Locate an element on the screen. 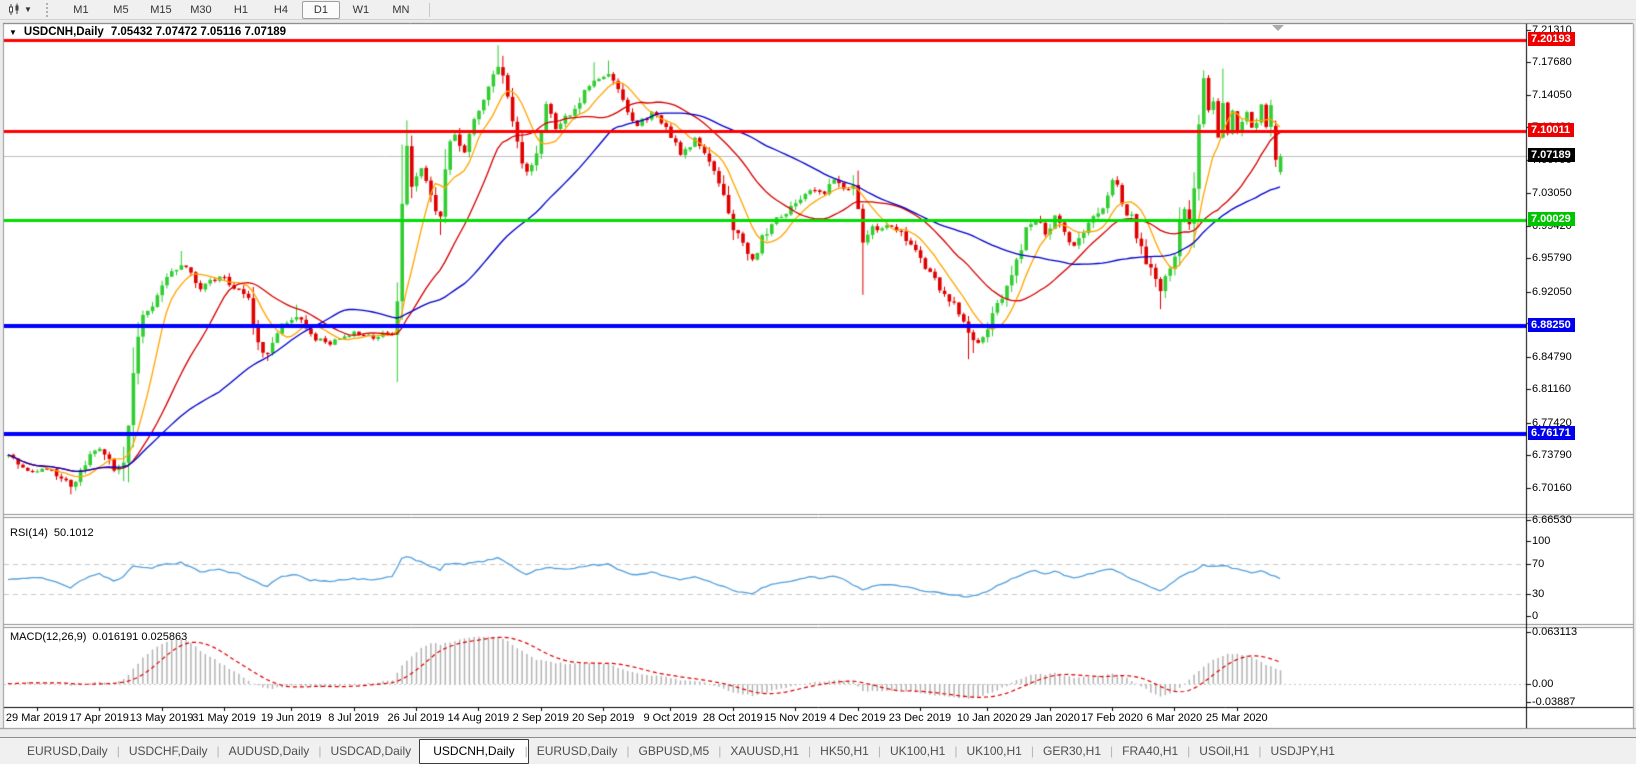 Image resolution: width=1636 pixels, height=764 pixels. period-button-h1: H1 is located at coordinates (240, 9).